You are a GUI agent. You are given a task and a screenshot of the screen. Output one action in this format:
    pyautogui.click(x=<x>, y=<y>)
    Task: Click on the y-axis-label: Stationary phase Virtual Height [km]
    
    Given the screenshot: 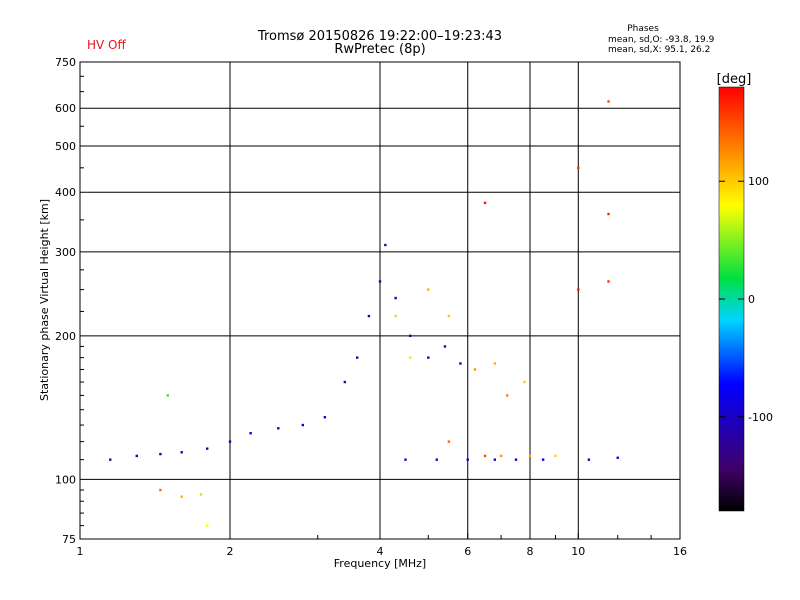 What is the action you would take?
    pyautogui.click(x=44, y=300)
    